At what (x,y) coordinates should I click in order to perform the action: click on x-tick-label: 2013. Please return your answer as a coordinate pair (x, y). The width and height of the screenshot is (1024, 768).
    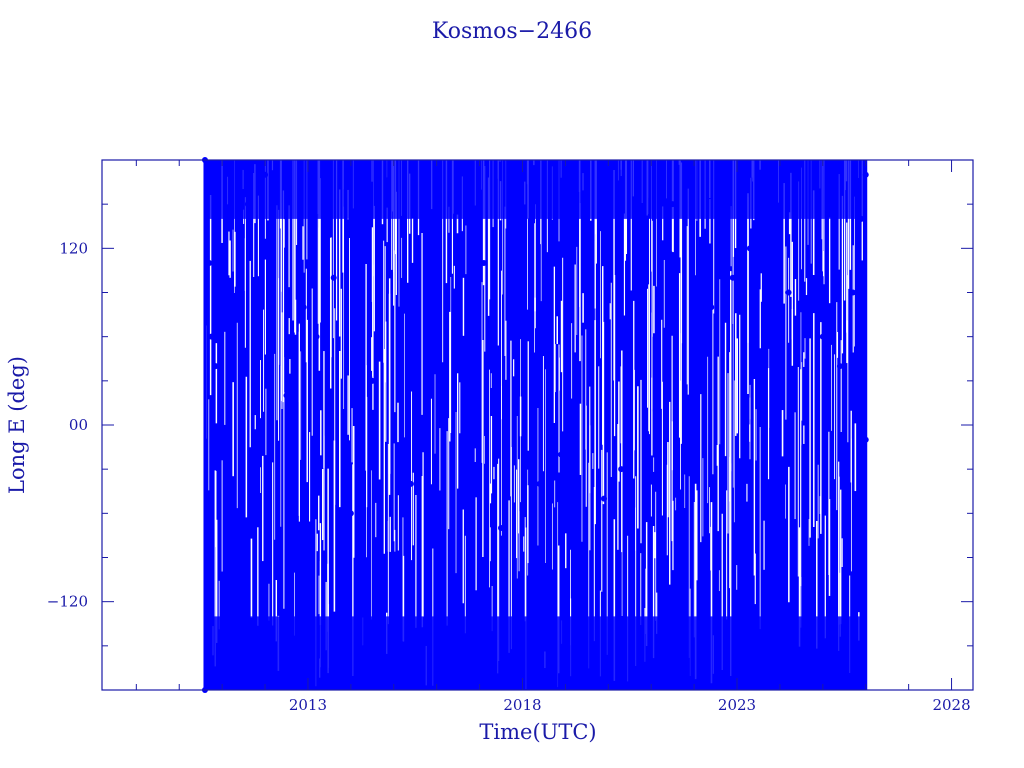
    Looking at the image, I should click on (308, 705).